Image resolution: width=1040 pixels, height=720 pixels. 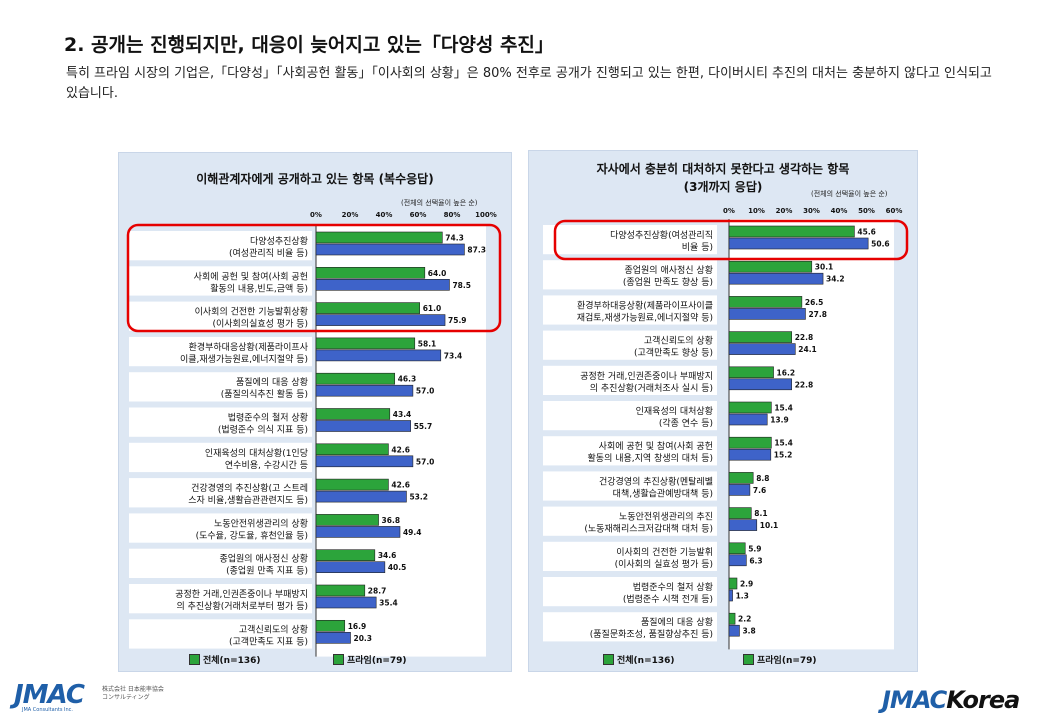 I want to click on category-label: 건강경영의 추진상황(고 스트레, so click(x=249, y=488).